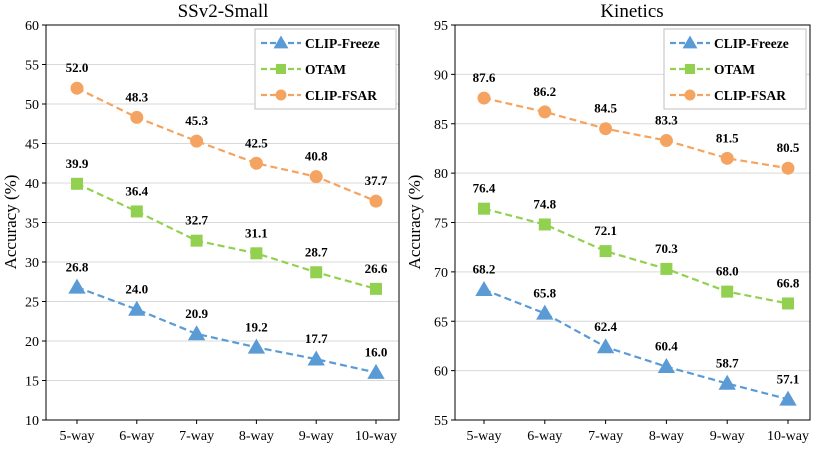  I want to click on data-label: 58.7, so click(727, 362).